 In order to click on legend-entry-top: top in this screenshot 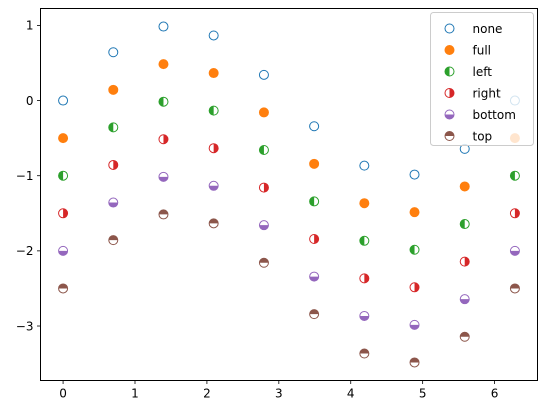, I will do `click(468, 136)`.